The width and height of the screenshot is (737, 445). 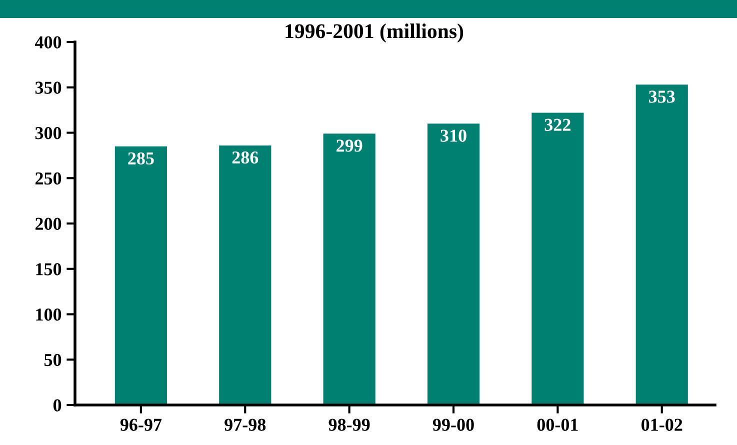 I want to click on x-tick-label: 98-99, so click(x=349, y=424).